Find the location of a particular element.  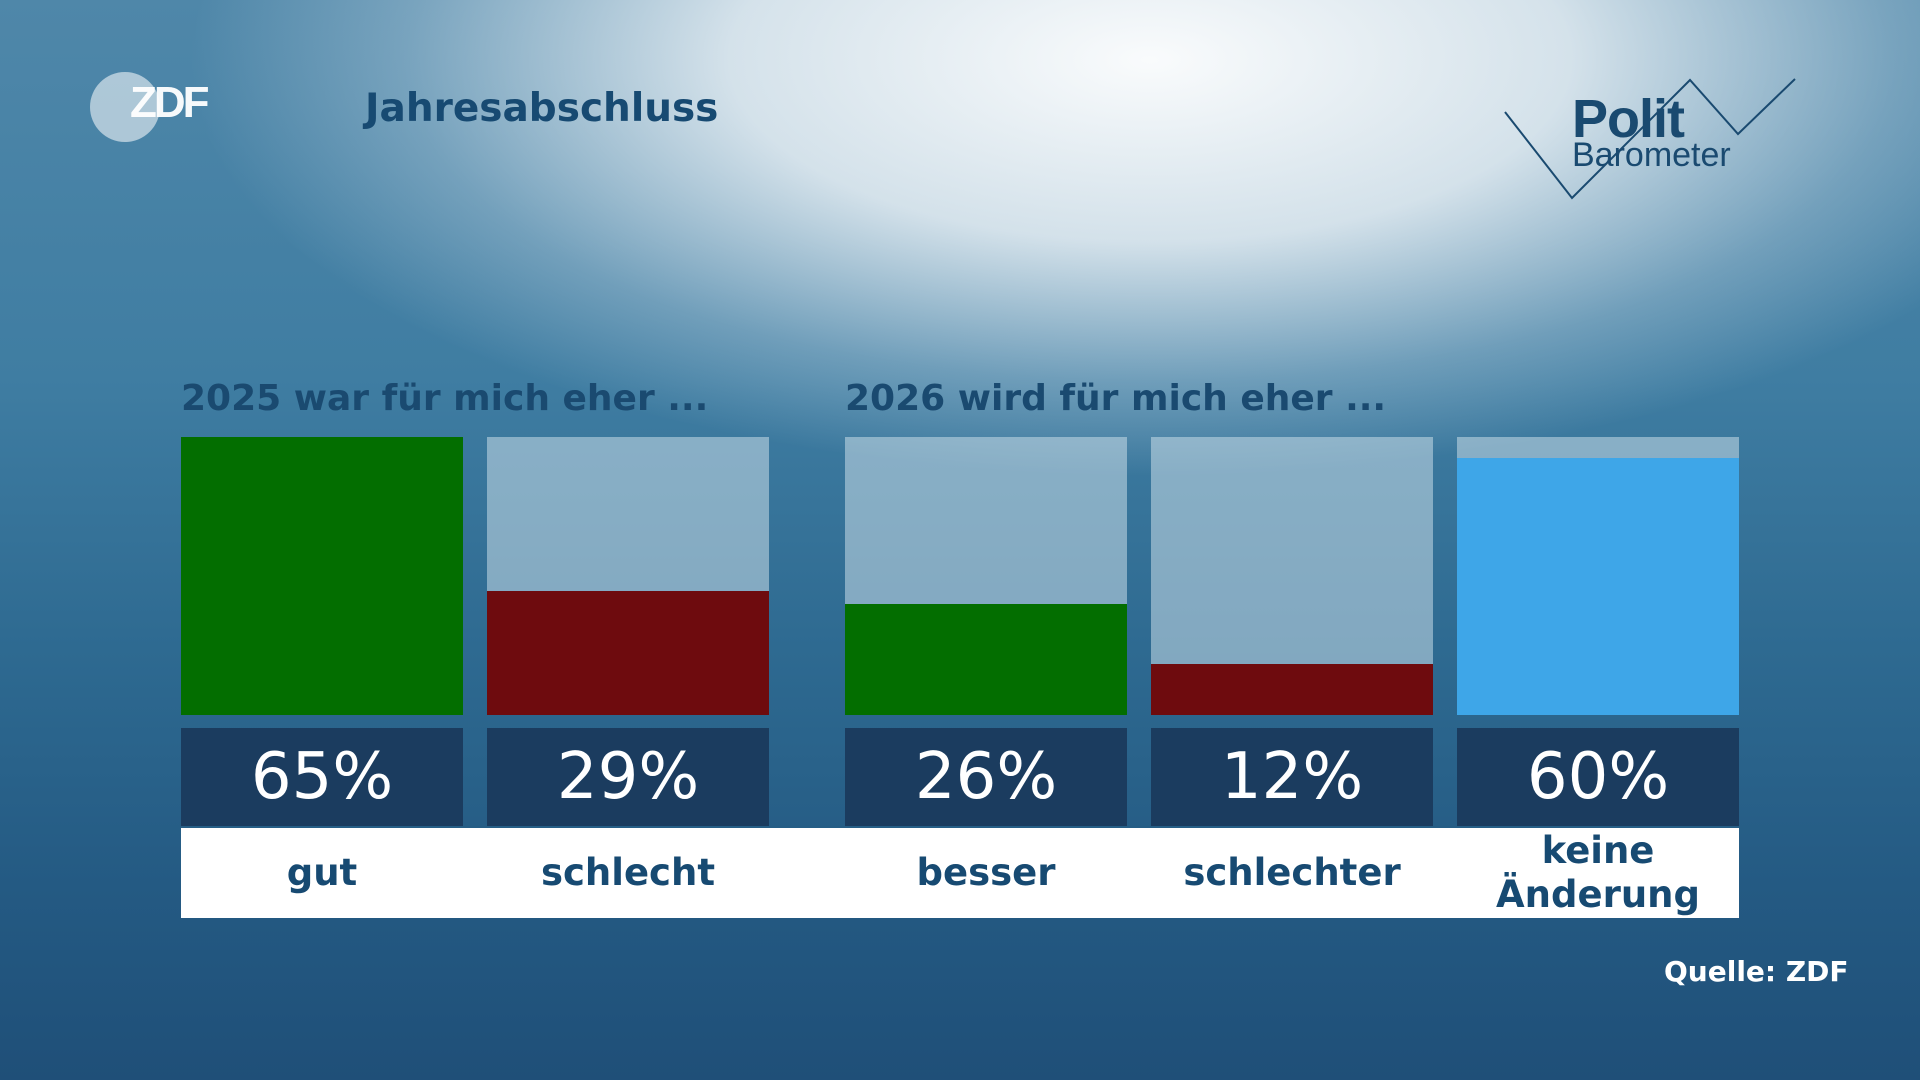

bar-keine-aenderung is located at coordinates (1598, 586).